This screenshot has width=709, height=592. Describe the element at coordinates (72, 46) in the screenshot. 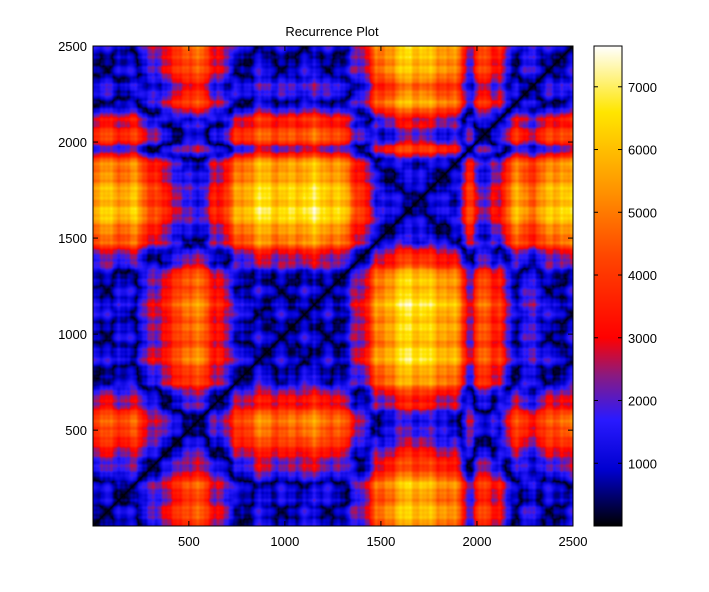

I see `y-tick-label: 2500` at that location.